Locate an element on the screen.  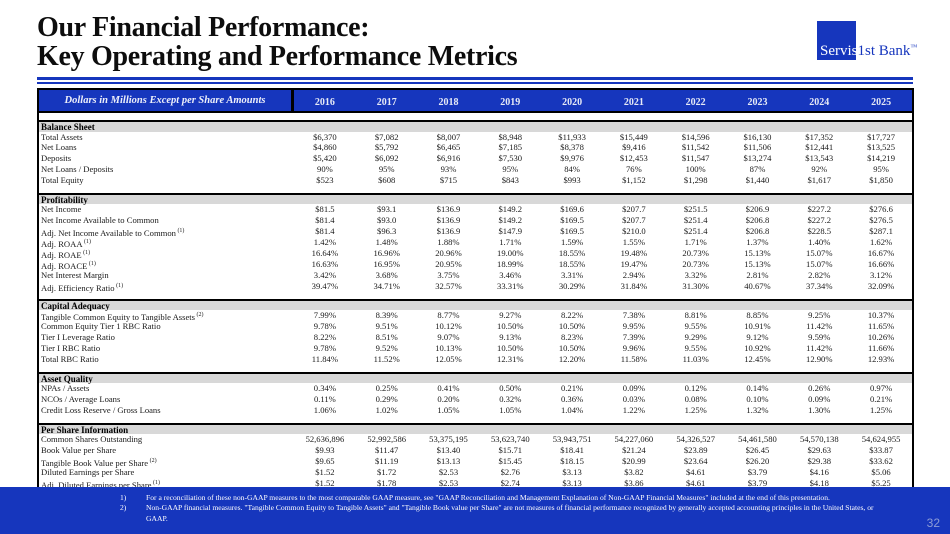
table-cell: $33.87 is located at coordinates (881, 450).